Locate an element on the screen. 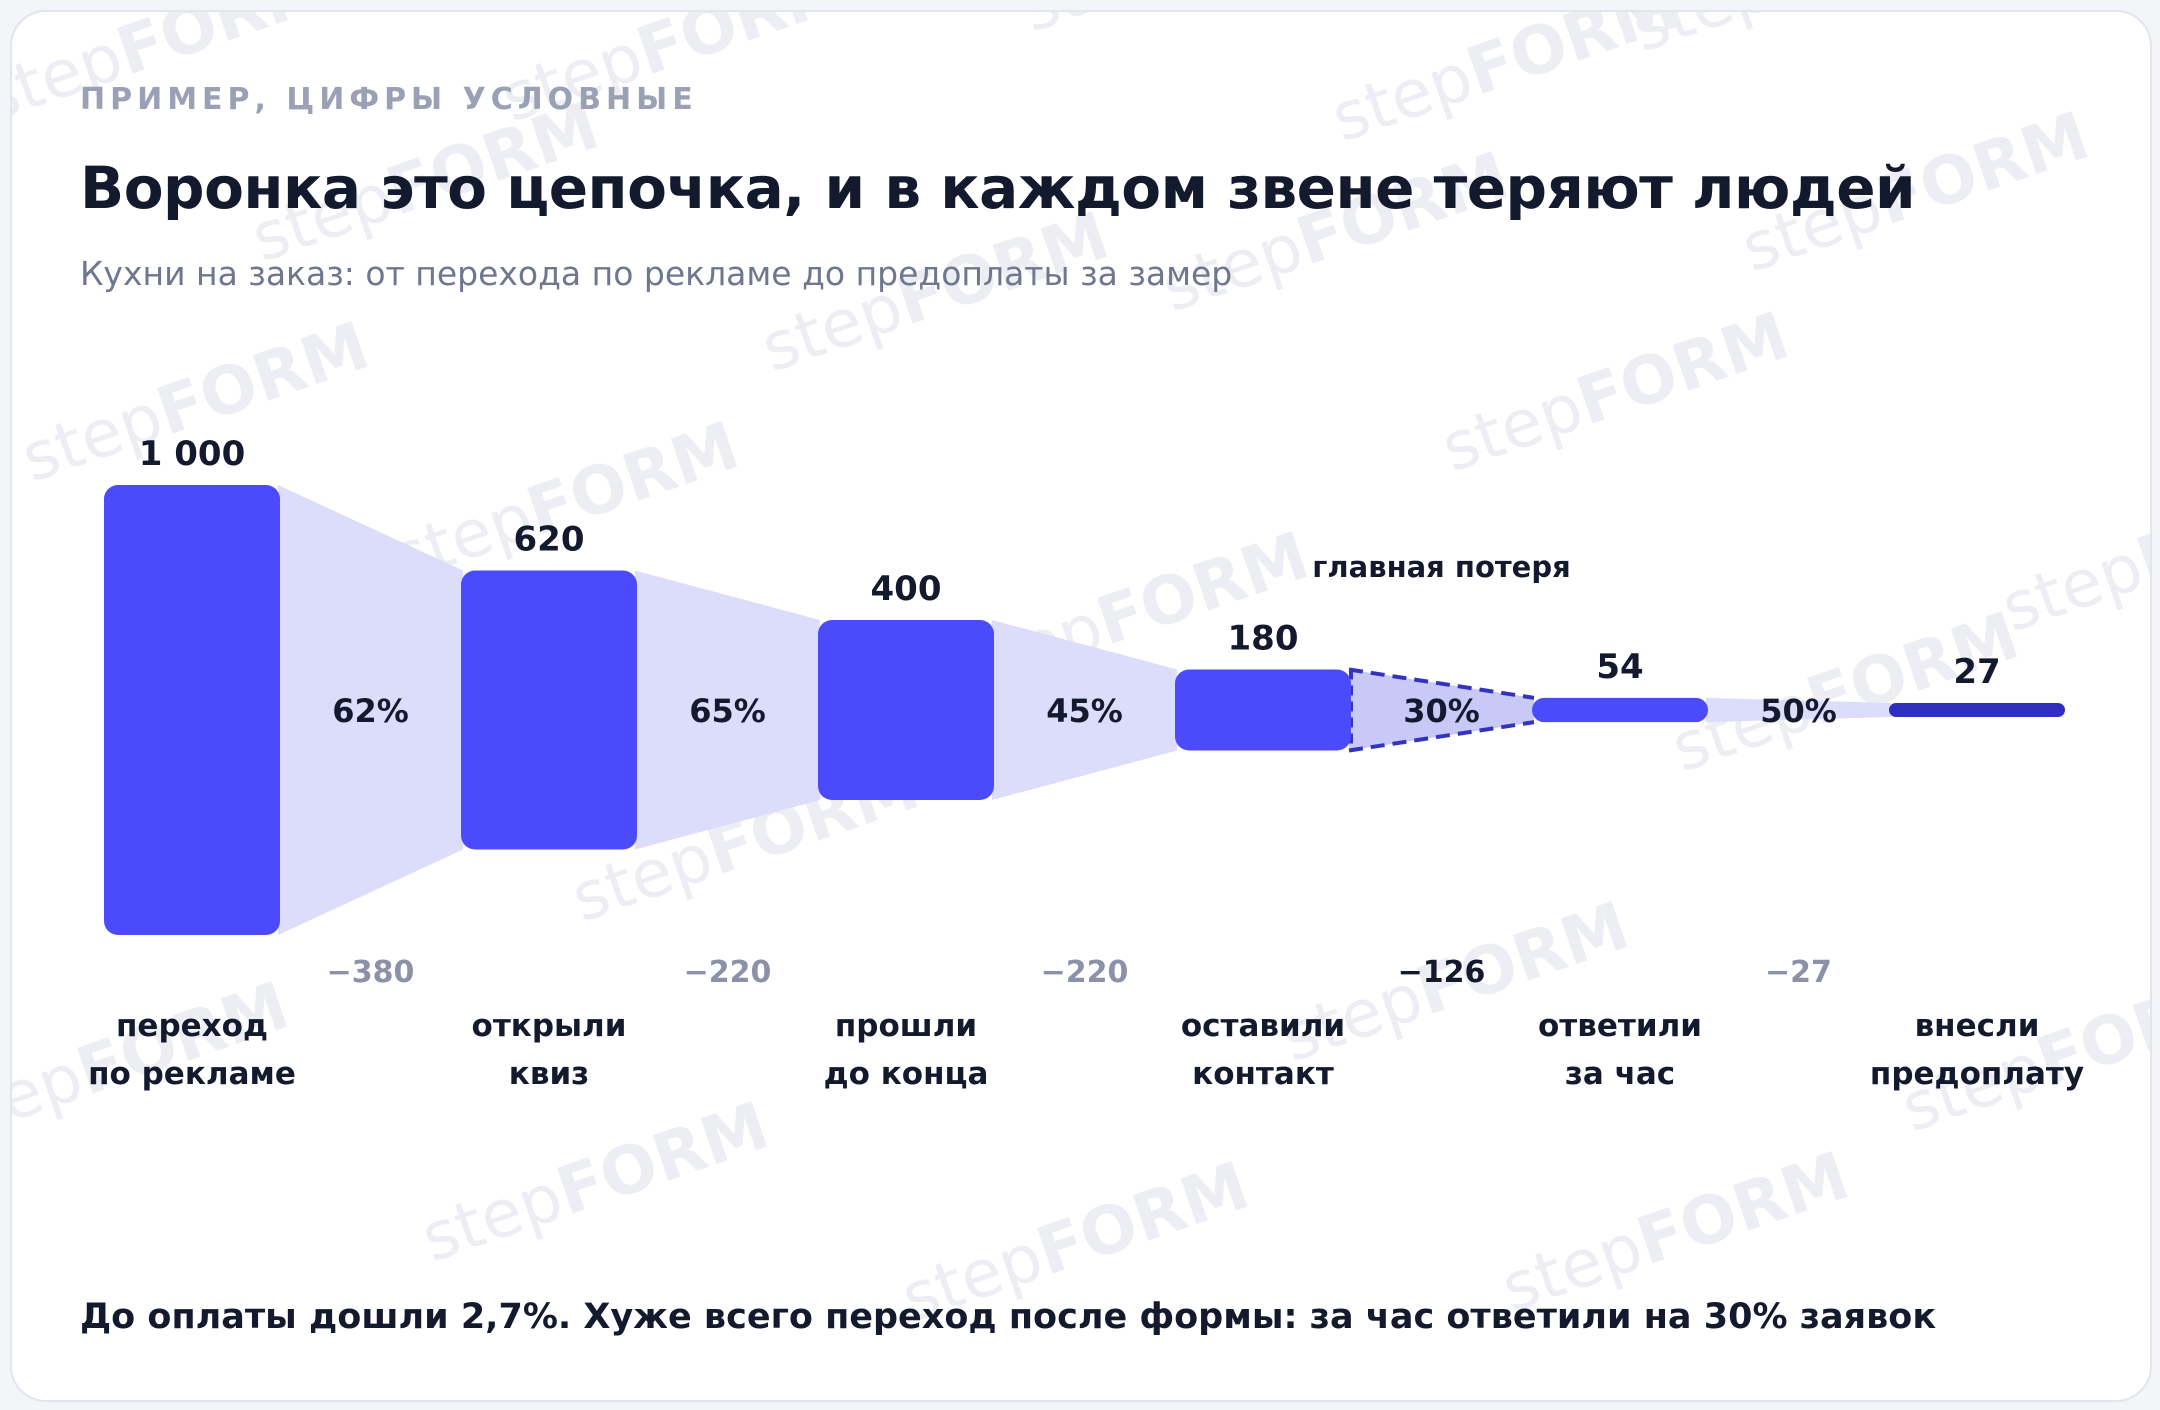 The height and width of the screenshot is (1410, 2160). conversion-label: 45% is located at coordinates (1084, 711).